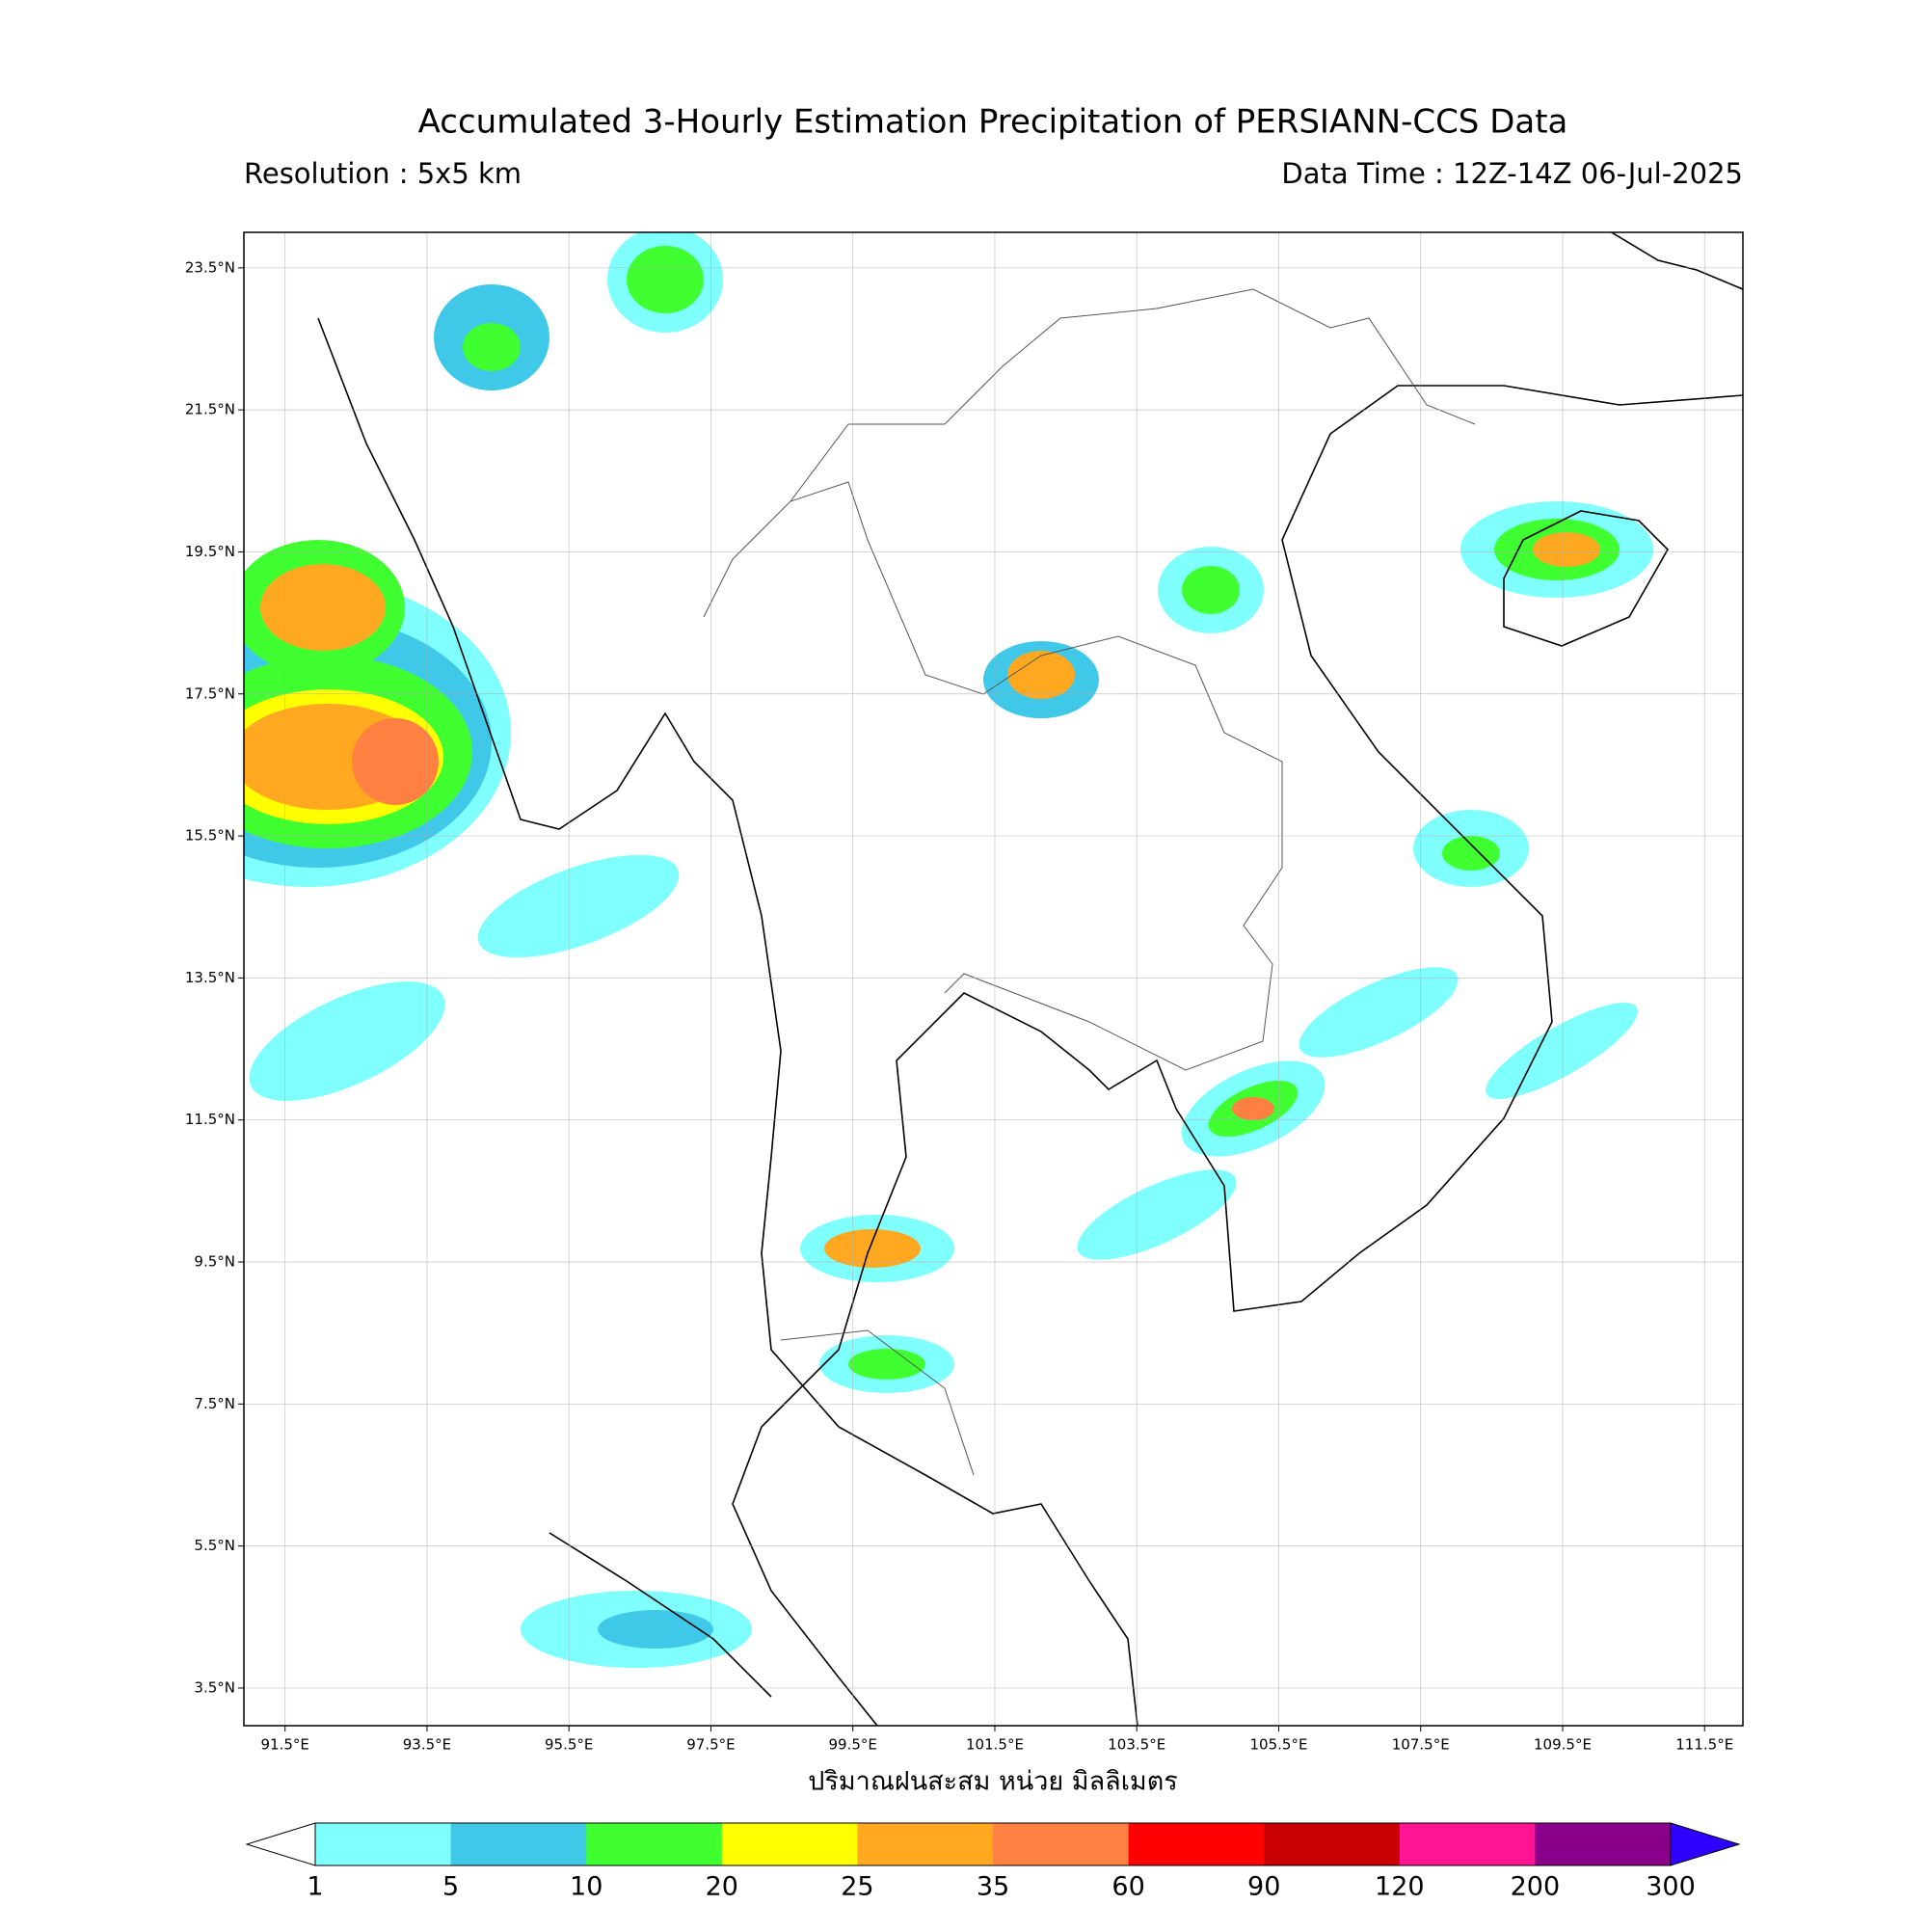 Image resolution: width=1928 pixels, height=1932 pixels. Describe the element at coordinates (1136, 1745) in the screenshot. I see `x-tick-label: 103.5°E` at that location.